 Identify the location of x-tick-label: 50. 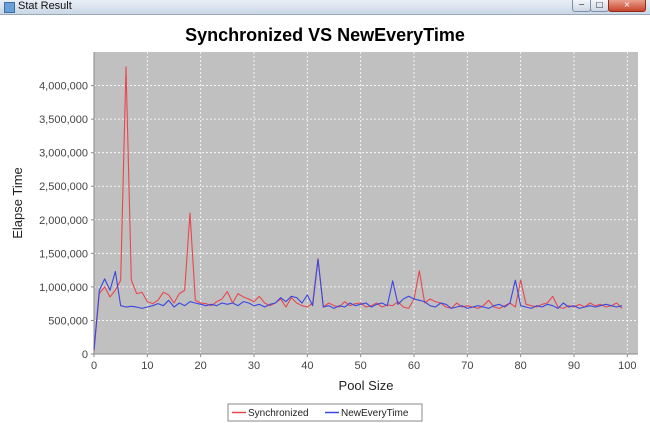
(361, 366).